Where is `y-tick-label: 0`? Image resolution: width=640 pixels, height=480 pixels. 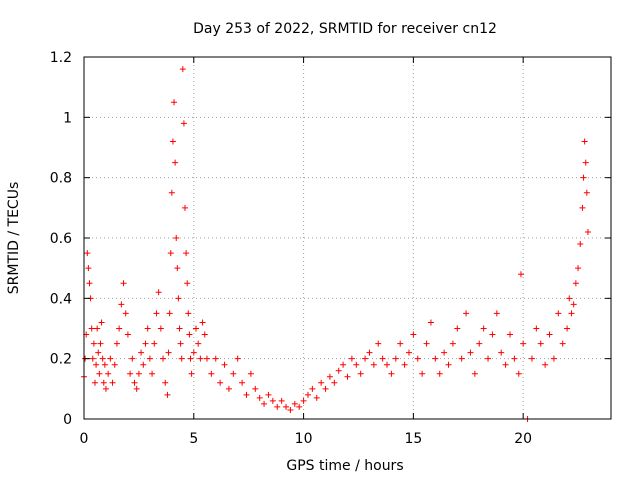
y-tick-label: 0 is located at coordinates (67, 420).